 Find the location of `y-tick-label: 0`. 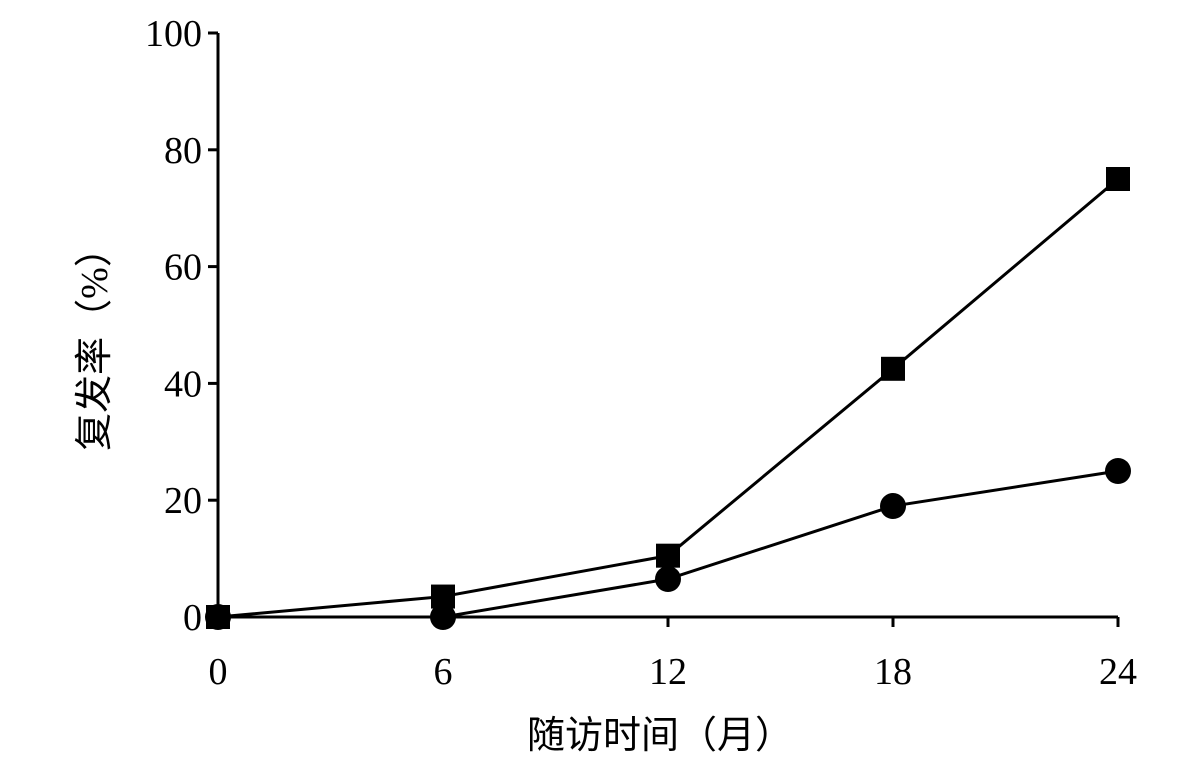

y-tick-label: 0 is located at coordinates (192, 618).